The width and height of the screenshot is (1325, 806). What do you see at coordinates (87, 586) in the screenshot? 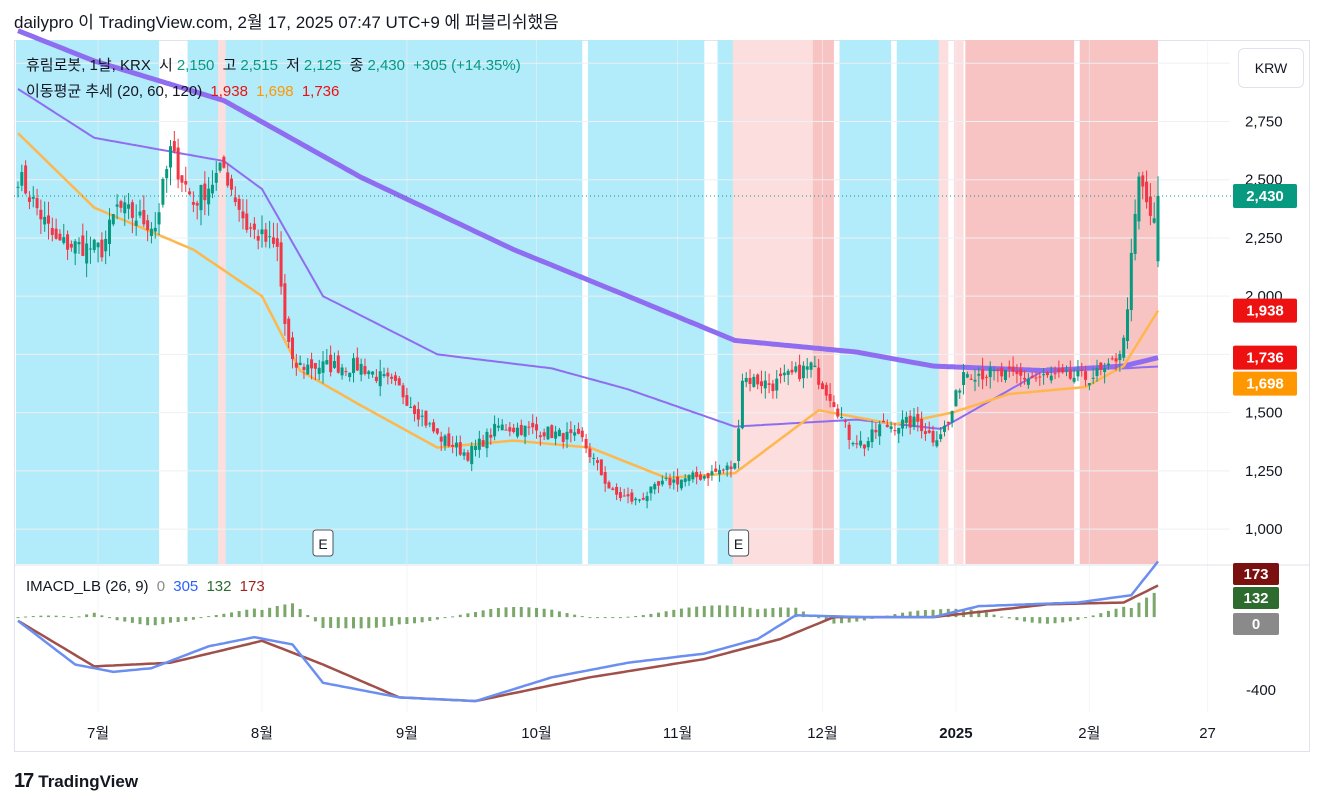
I see `macd-title: IMACD_LB (26, 9)` at bounding box center [87, 586].